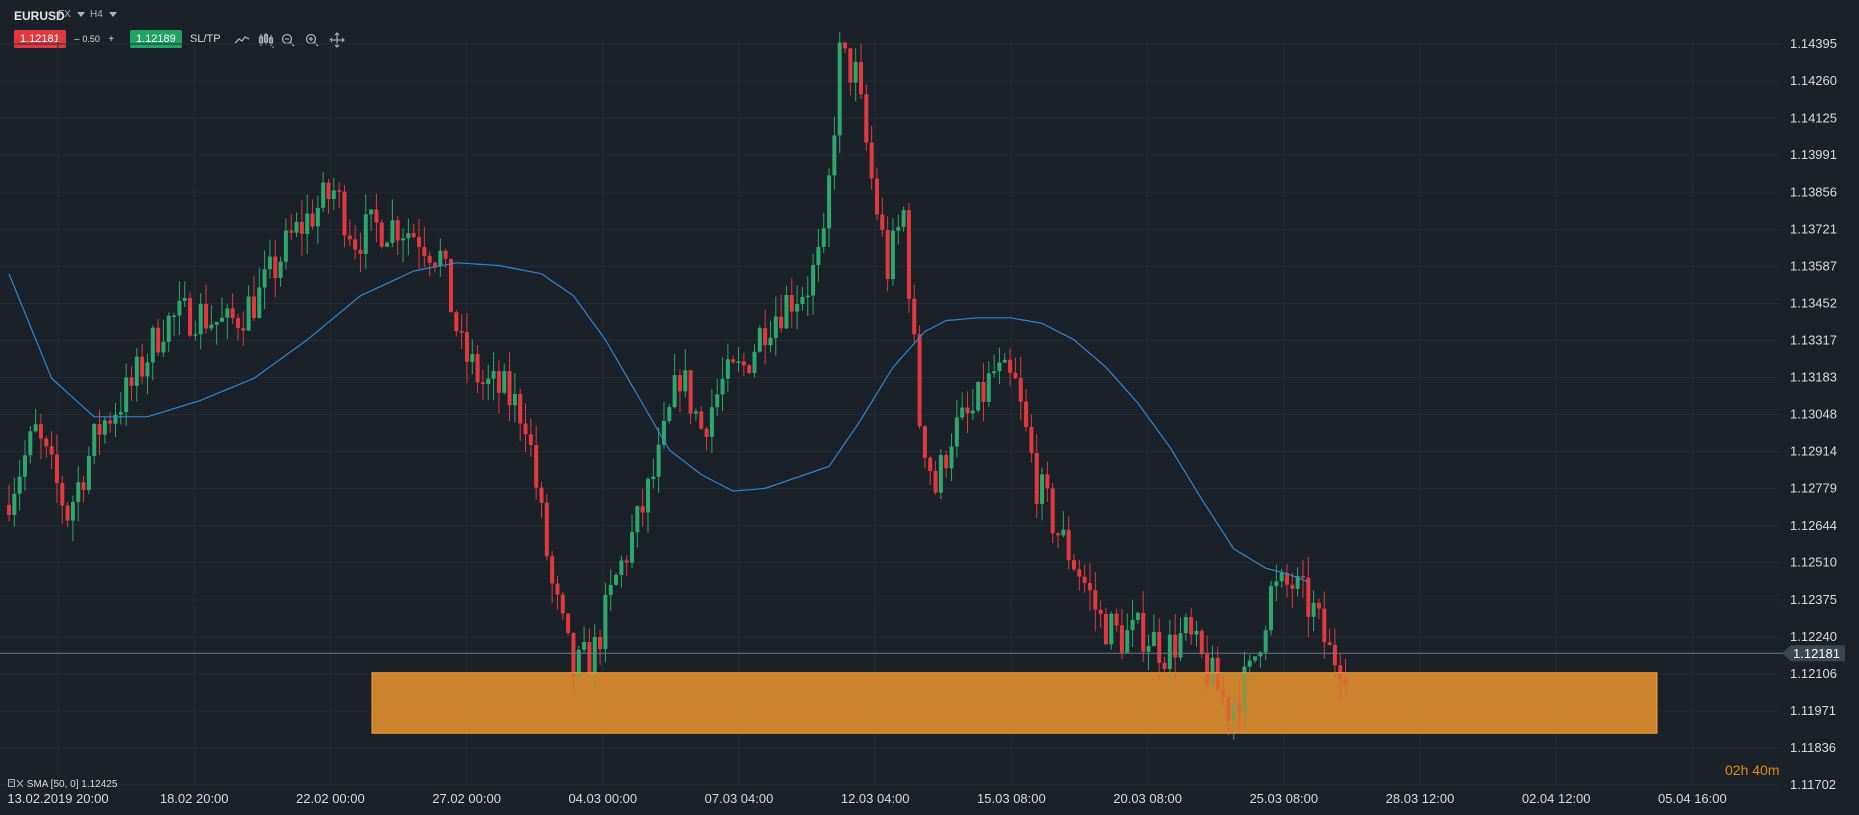 Image resolution: width=1859 pixels, height=815 pixels. What do you see at coordinates (1813, 414) in the screenshot?
I see `y-tick-label: 1.13048` at bounding box center [1813, 414].